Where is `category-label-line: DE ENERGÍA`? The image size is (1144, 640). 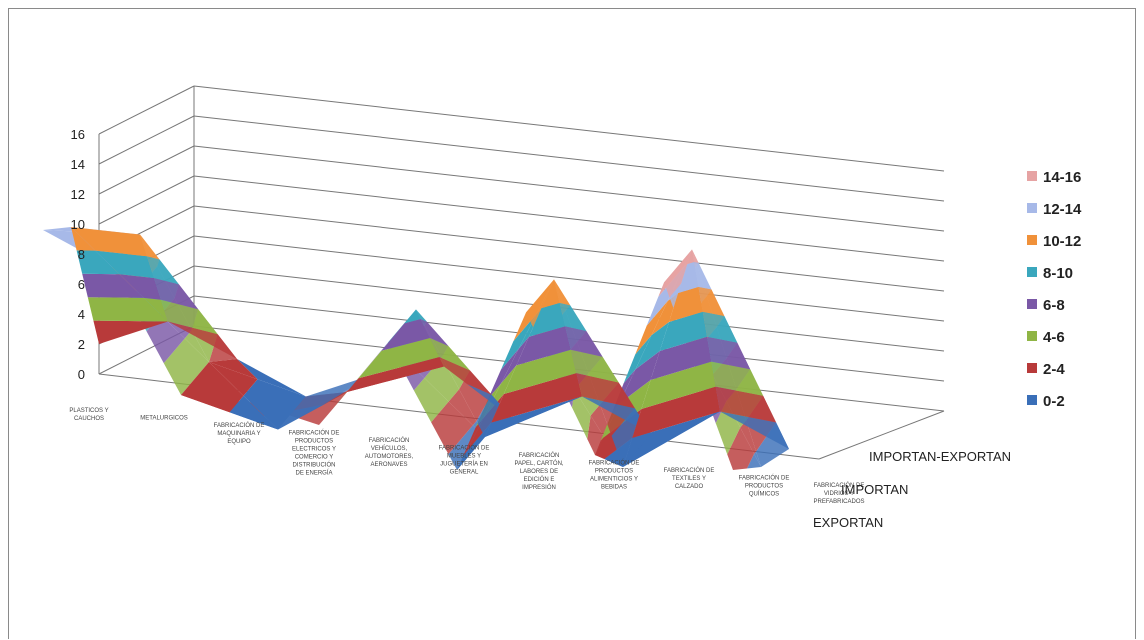 category-label-line: DE ENERGÍA is located at coordinates (313, 473).